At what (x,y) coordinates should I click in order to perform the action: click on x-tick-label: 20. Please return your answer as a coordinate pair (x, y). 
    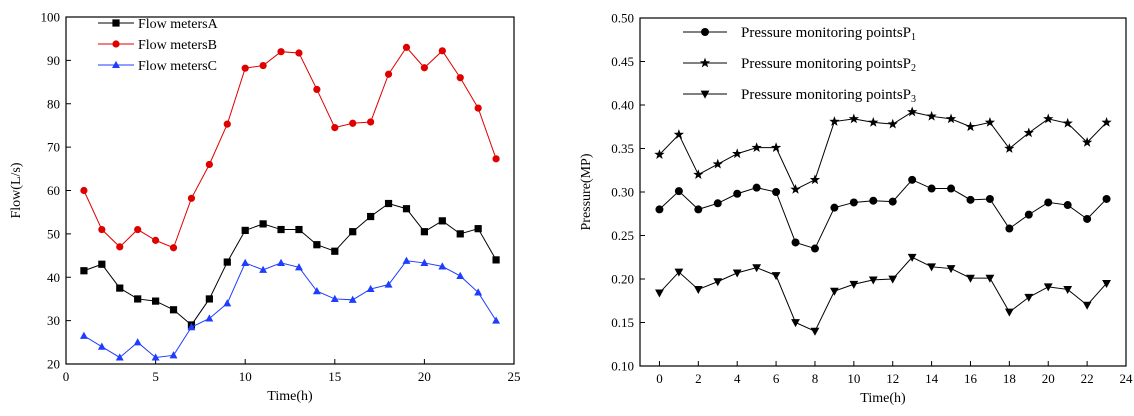
    Looking at the image, I should click on (424, 376).